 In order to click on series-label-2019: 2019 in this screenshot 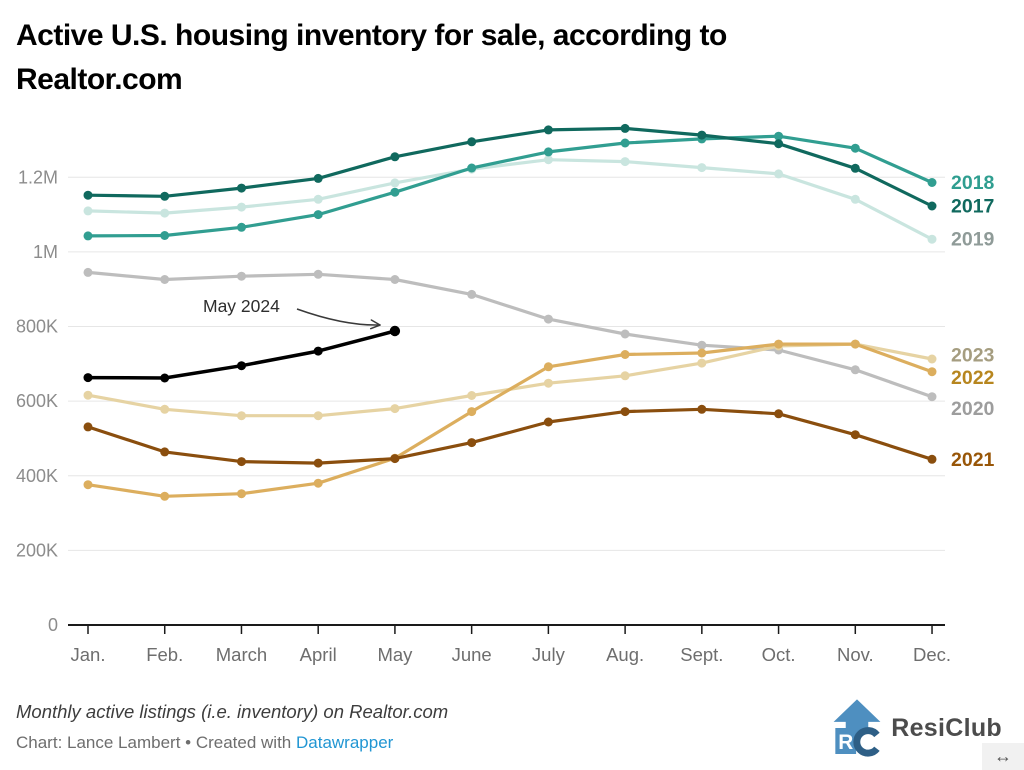, I will do `click(973, 240)`.